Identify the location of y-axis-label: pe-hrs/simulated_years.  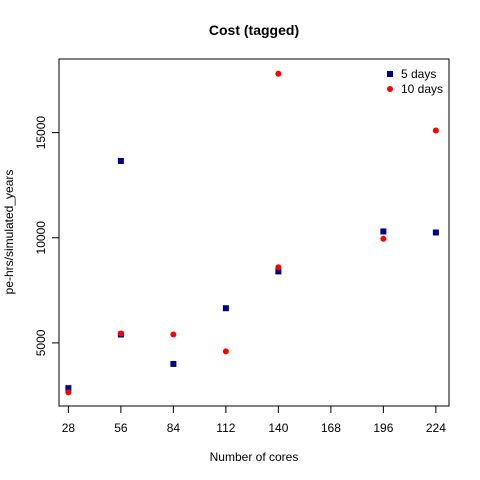
(9, 232).